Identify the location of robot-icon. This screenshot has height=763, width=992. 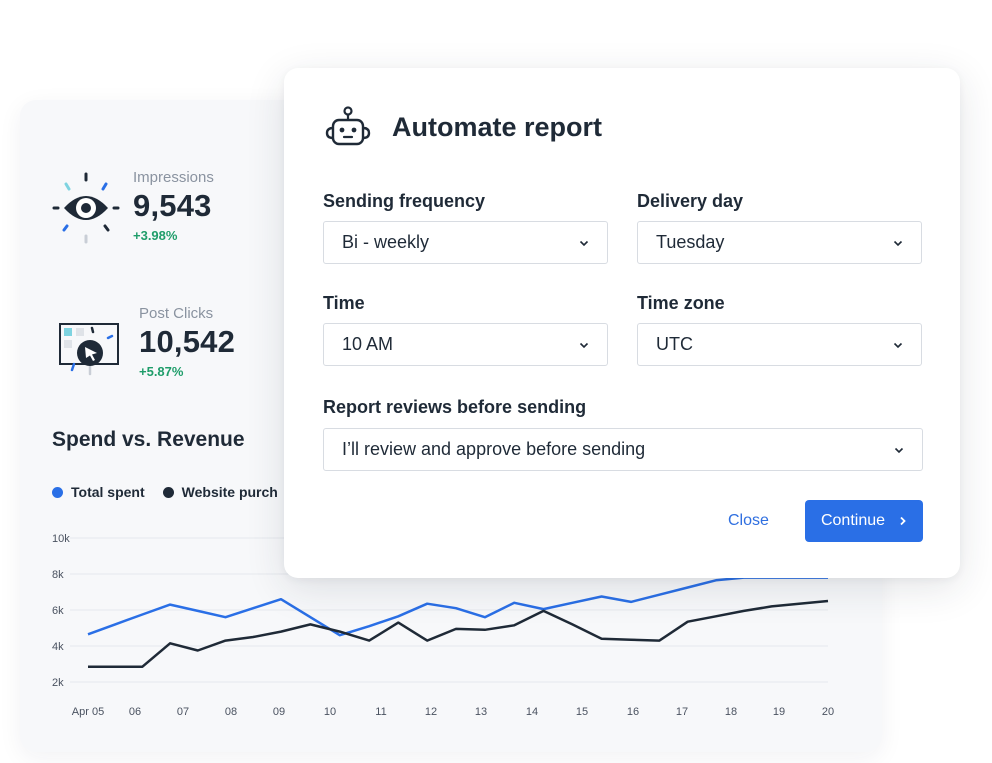
(348, 126).